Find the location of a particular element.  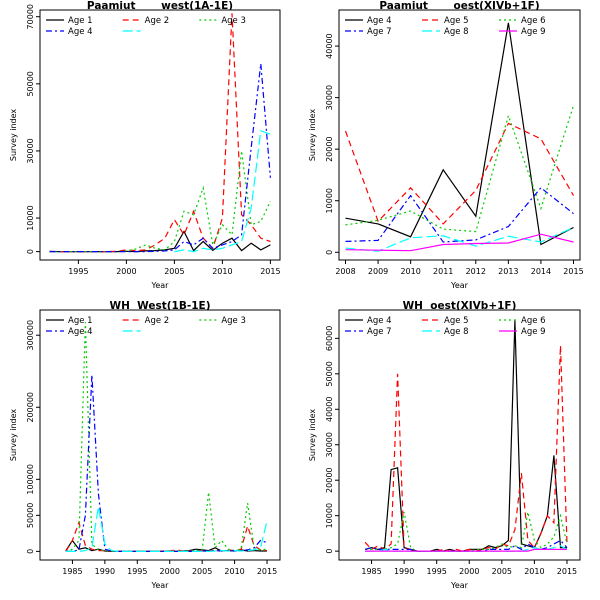

y-tick-label: 100000 is located at coordinates (30, 479).